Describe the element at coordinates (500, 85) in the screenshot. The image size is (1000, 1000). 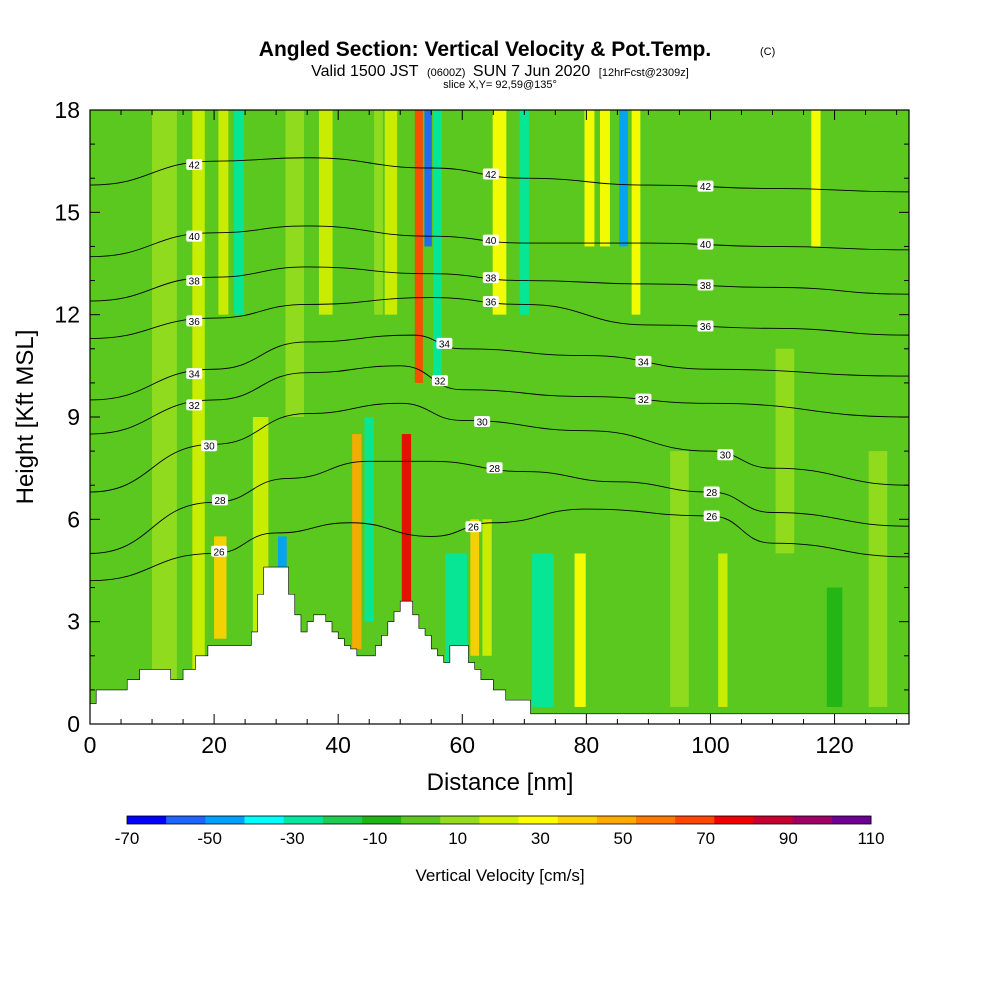
I see `slice-label: slice X,Y= 92,59@135°` at that location.